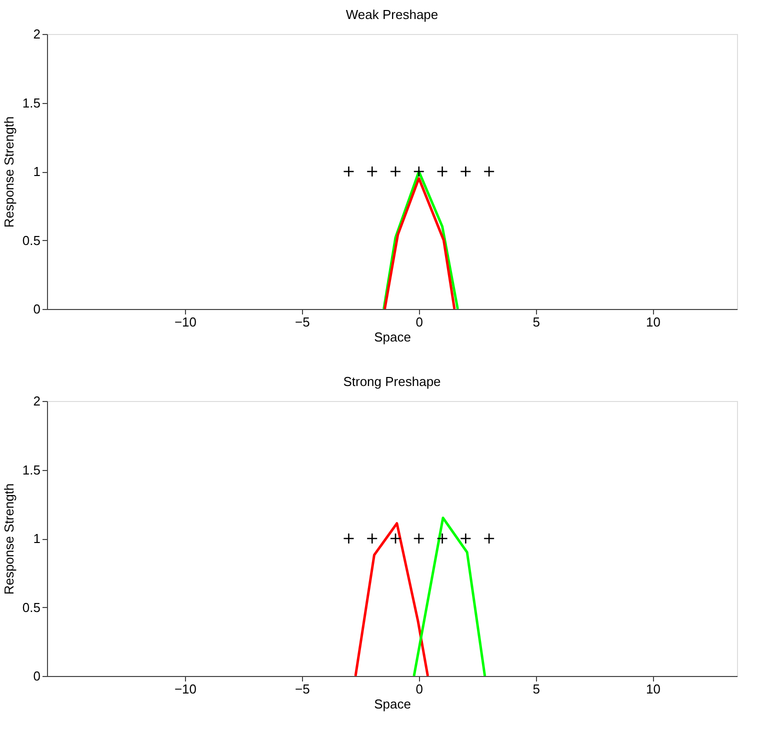  What do you see at coordinates (392, 14) in the screenshot?
I see `chart-title: Weak Preshape` at bounding box center [392, 14].